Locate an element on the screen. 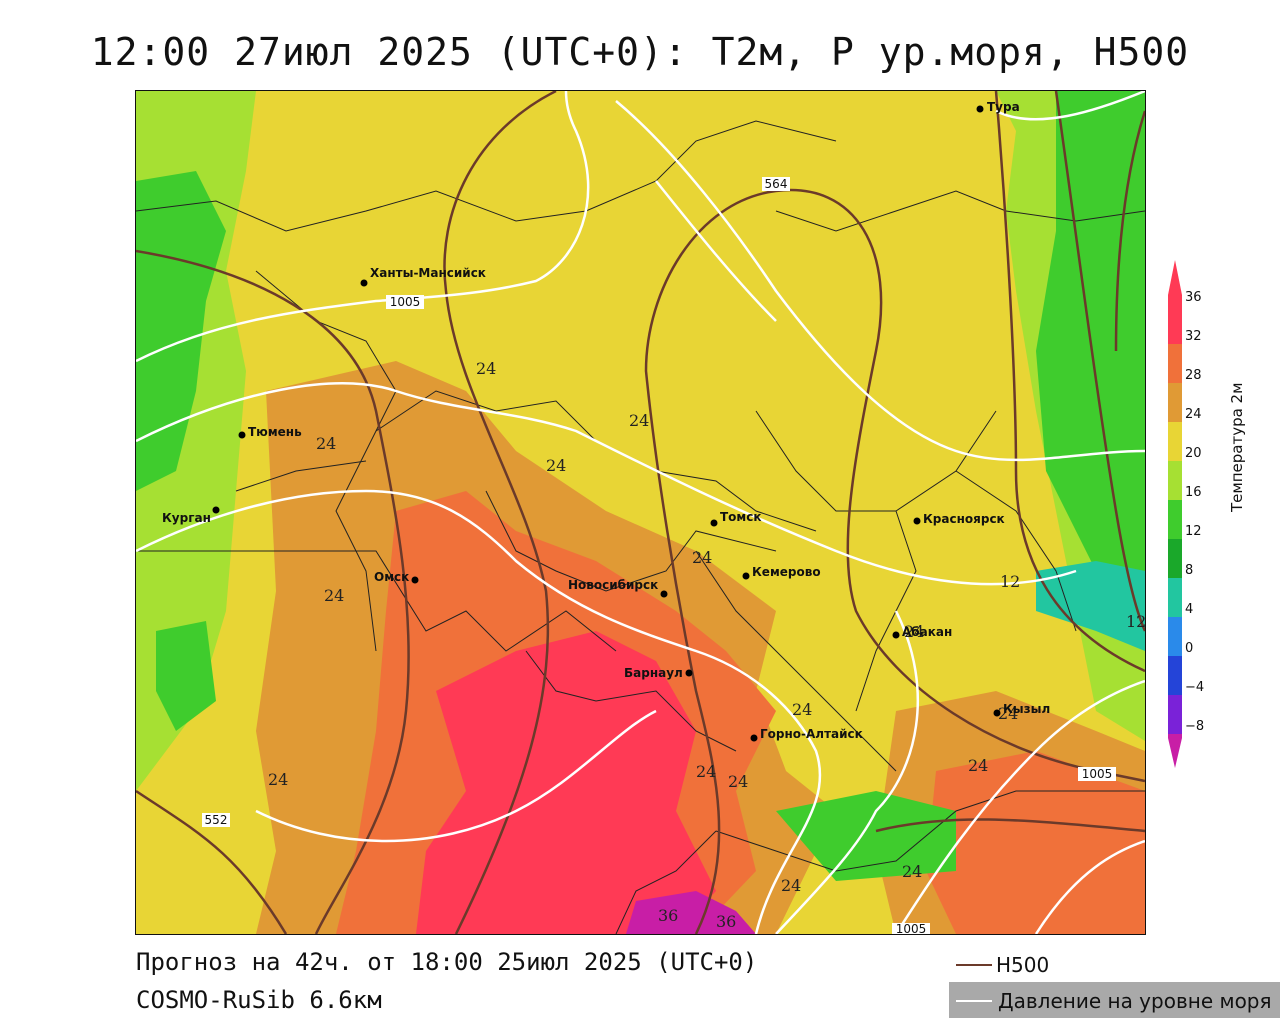  model-info: COSMO-RuSib 6.6км is located at coordinates (259, 1000).